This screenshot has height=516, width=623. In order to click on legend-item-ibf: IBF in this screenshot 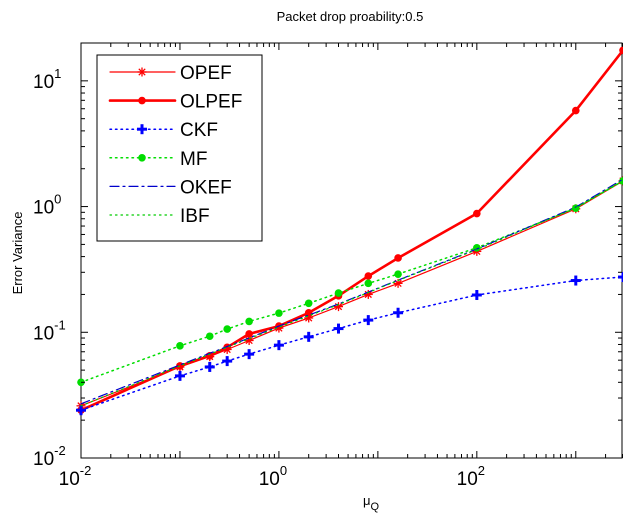, I will do `click(159, 216)`.